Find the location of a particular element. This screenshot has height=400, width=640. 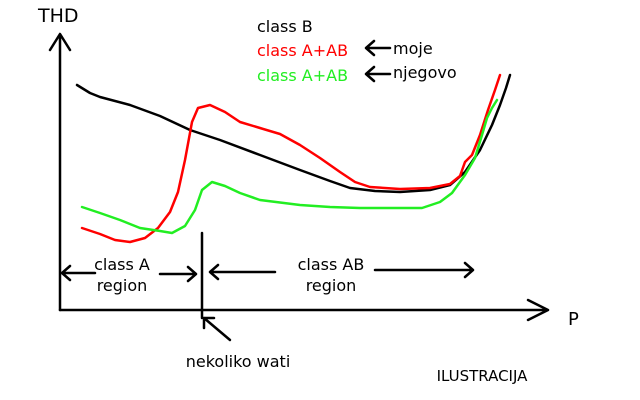

x-axis-label: P is located at coordinates (573, 319).